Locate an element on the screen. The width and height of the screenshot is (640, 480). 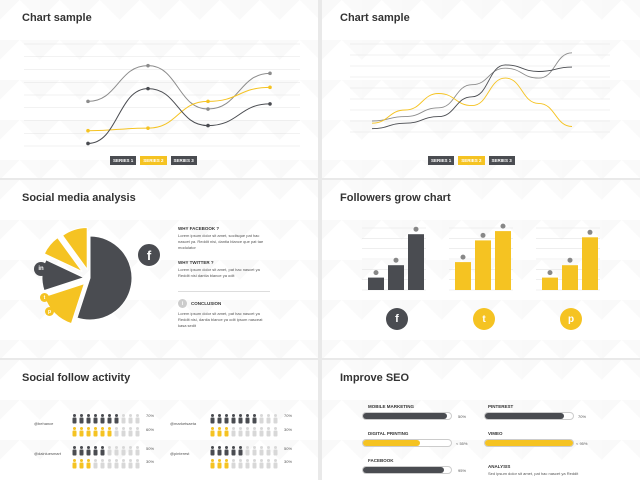
twitter-icon: t is located at coordinates (484, 319).